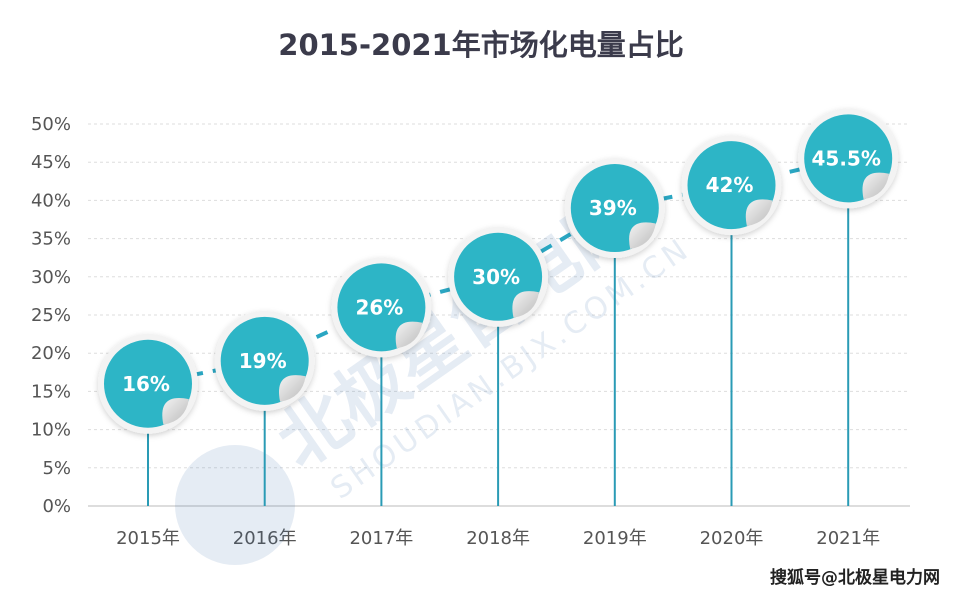 The height and width of the screenshot is (596, 962). I want to click on data-label: 39%, so click(613, 208).